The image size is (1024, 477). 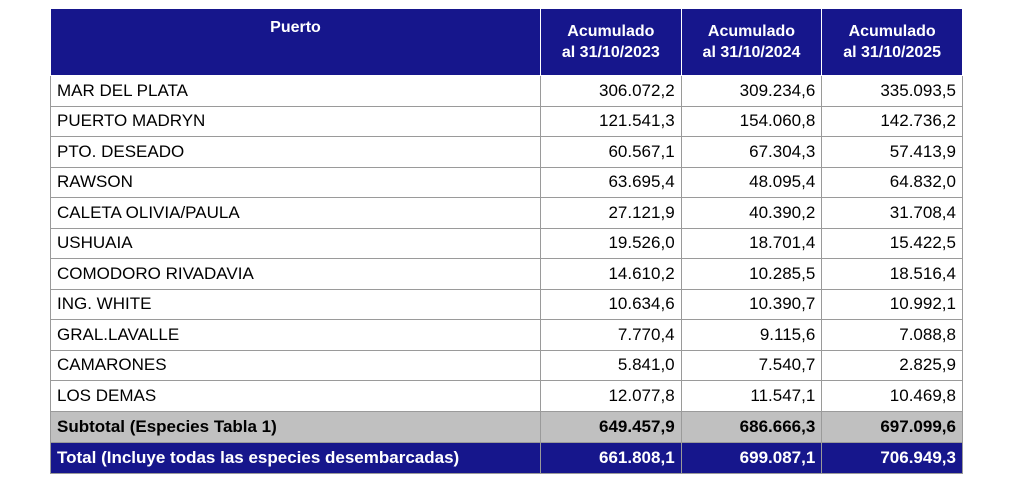 I want to click on value-cell: 57.413,9, so click(x=892, y=152).